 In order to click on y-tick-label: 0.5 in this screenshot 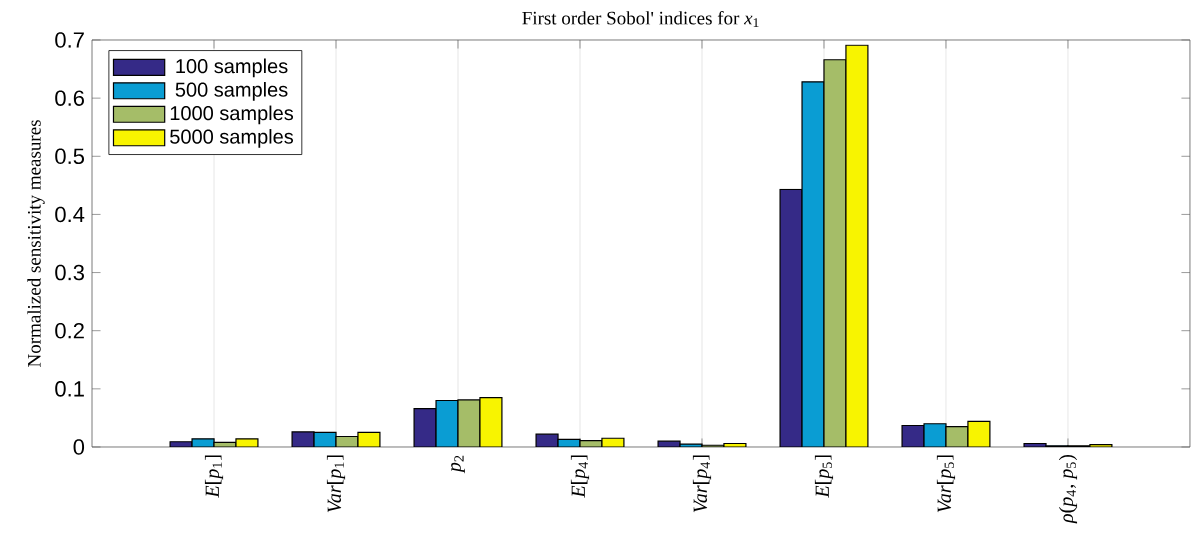, I will do `click(70, 156)`.